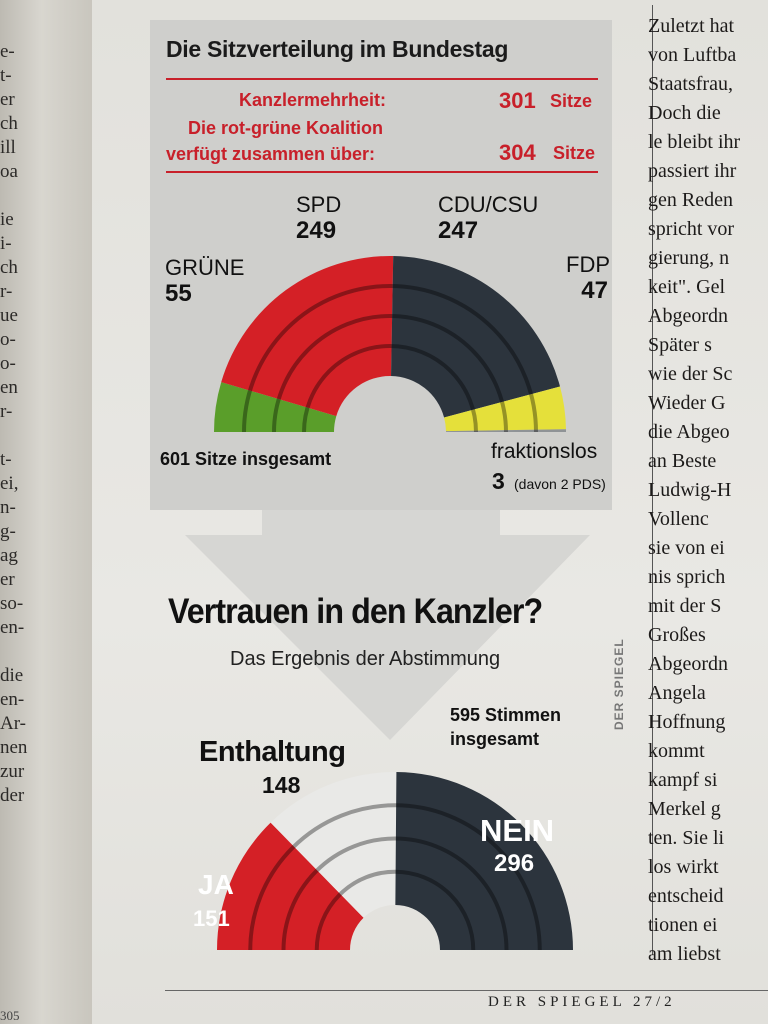  I want to click on coalition-value: 304, so click(517, 152).